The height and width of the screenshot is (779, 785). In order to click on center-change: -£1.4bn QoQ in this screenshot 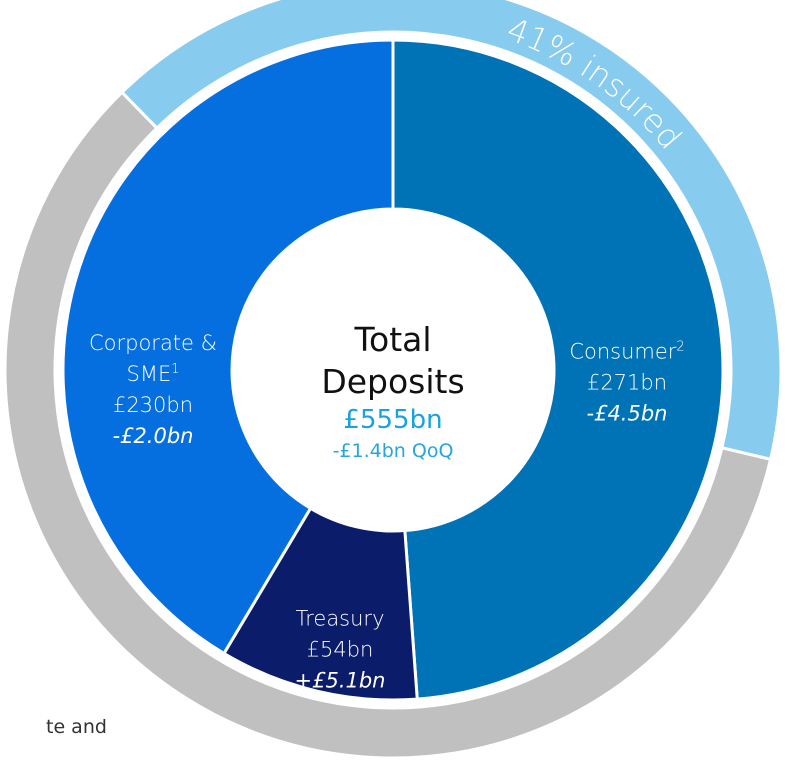, I will do `click(393, 451)`.